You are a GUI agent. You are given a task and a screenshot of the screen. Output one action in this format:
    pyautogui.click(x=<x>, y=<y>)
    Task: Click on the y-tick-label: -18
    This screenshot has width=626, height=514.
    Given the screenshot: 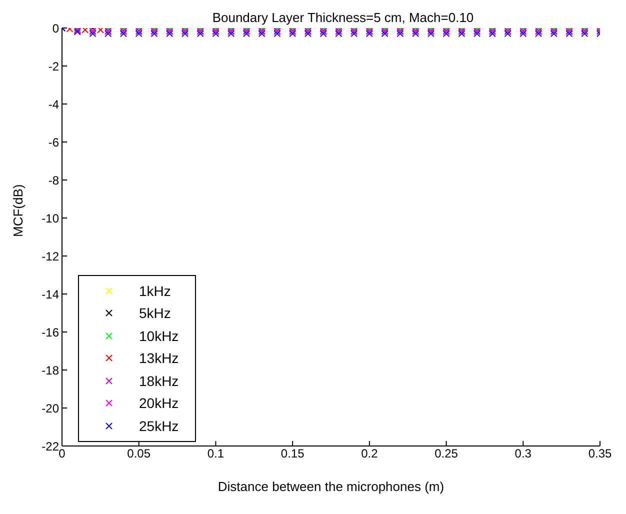 What is the action you would take?
    pyautogui.click(x=51, y=370)
    